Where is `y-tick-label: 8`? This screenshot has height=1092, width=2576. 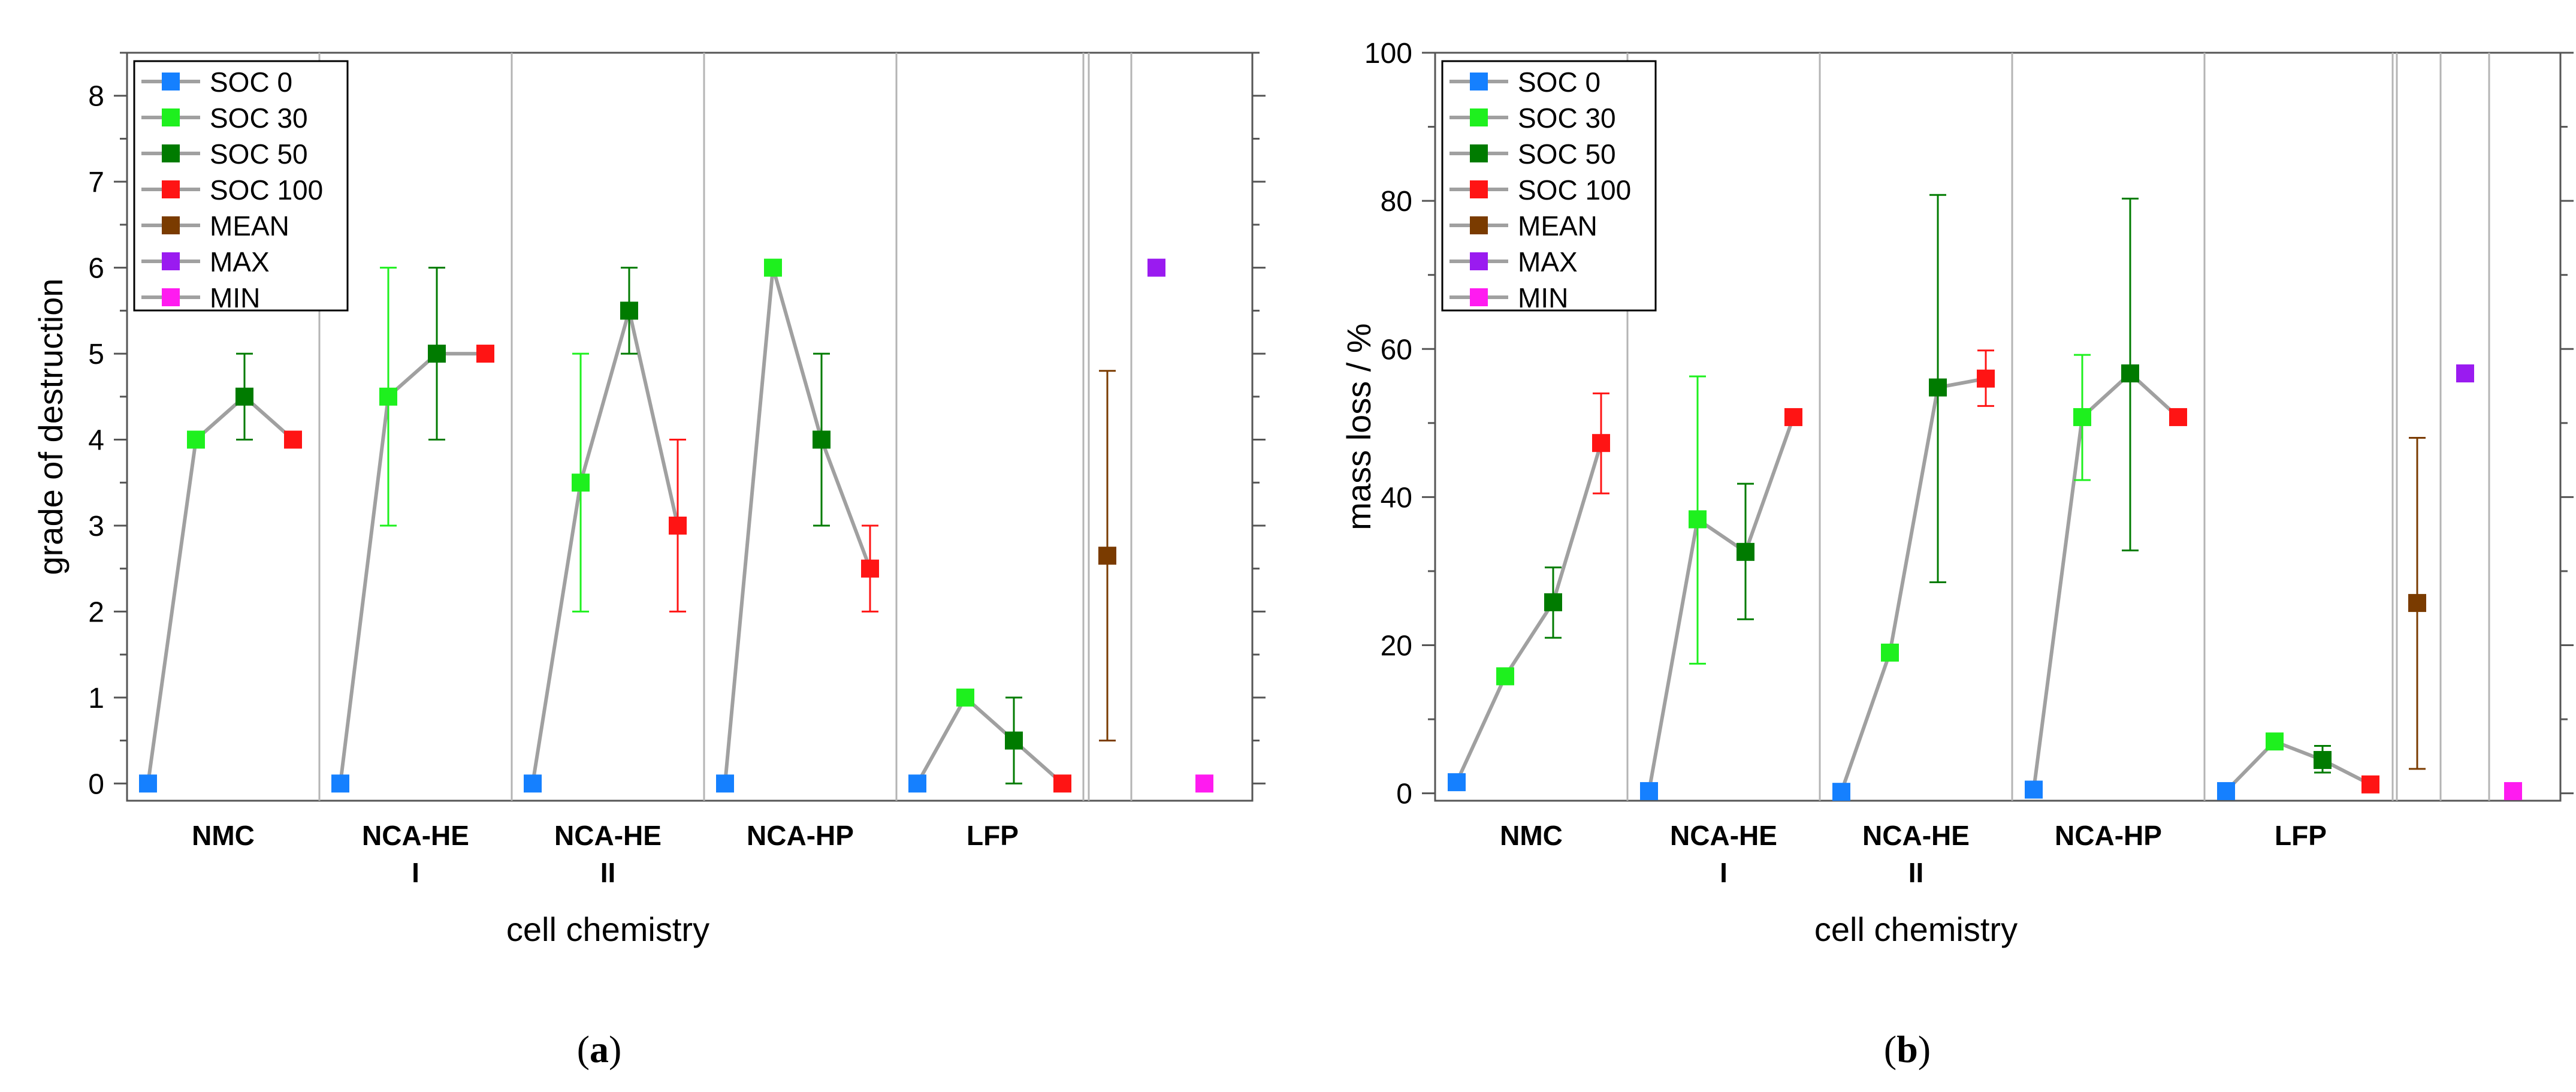 y-tick-label: 8 is located at coordinates (96, 97).